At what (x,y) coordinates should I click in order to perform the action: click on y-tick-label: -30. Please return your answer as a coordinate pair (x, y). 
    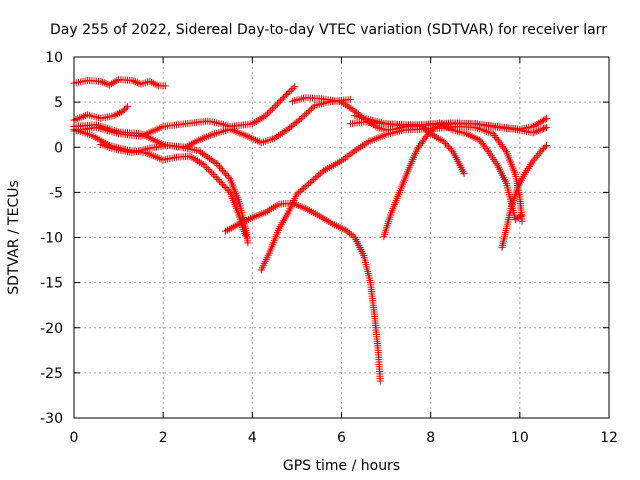
    Looking at the image, I should click on (51, 419).